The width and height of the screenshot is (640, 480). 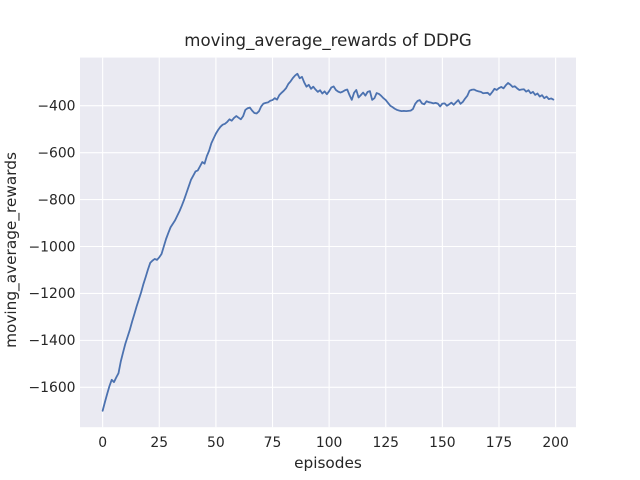 I want to click on x-tick-label: 75, so click(x=273, y=443).